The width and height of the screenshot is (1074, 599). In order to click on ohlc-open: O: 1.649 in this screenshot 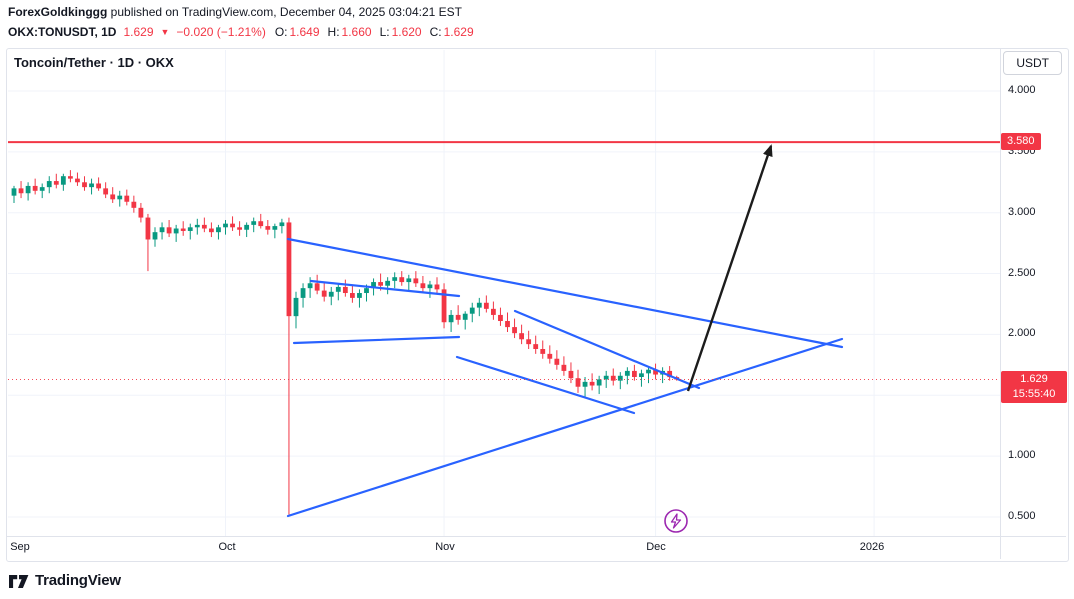, I will do `click(297, 32)`.